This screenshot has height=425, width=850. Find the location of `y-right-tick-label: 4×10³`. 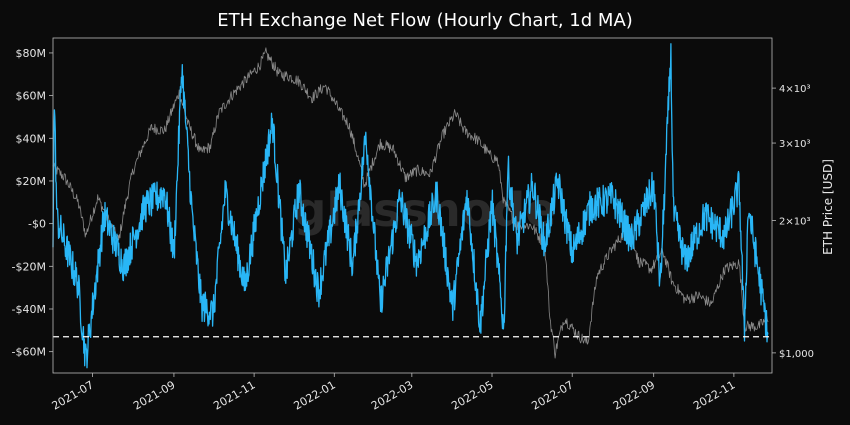

y-right-tick-label: 4×10³ is located at coordinates (794, 89).